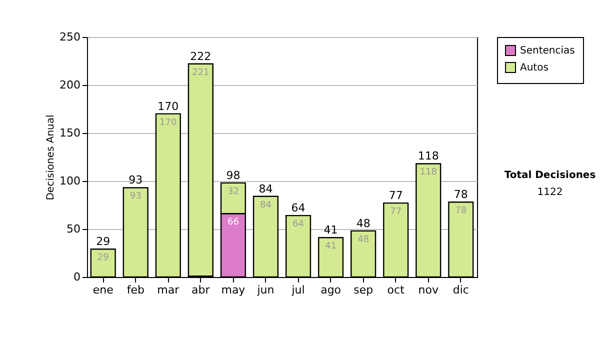 This screenshot has width=600, height=340. I want to click on total-label: 84, so click(265, 189).